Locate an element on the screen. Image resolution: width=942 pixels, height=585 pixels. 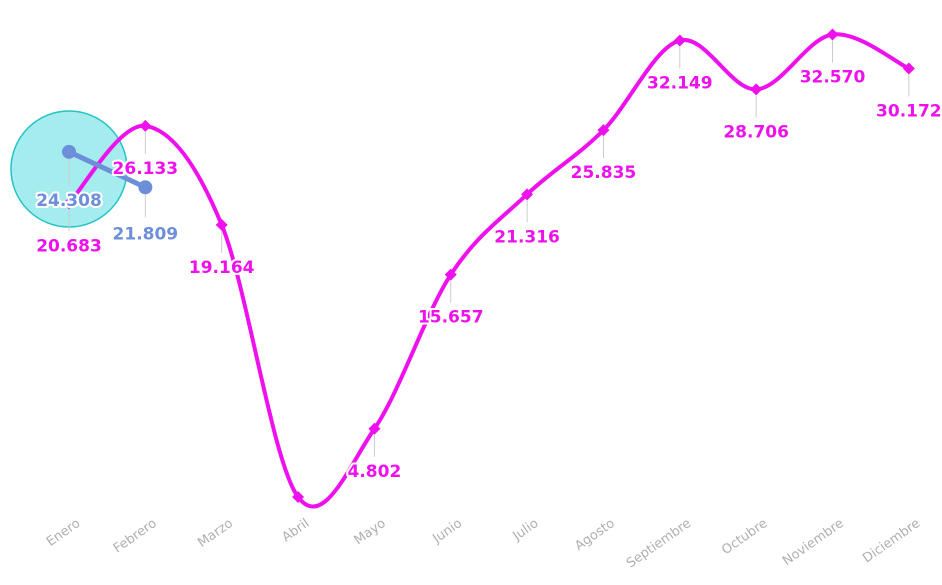
data-label: 24.308 is located at coordinates (69, 201).